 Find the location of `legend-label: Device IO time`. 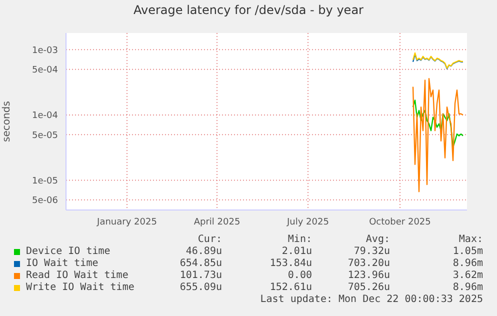

legend-label: Device IO time is located at coordinates (68, 251).